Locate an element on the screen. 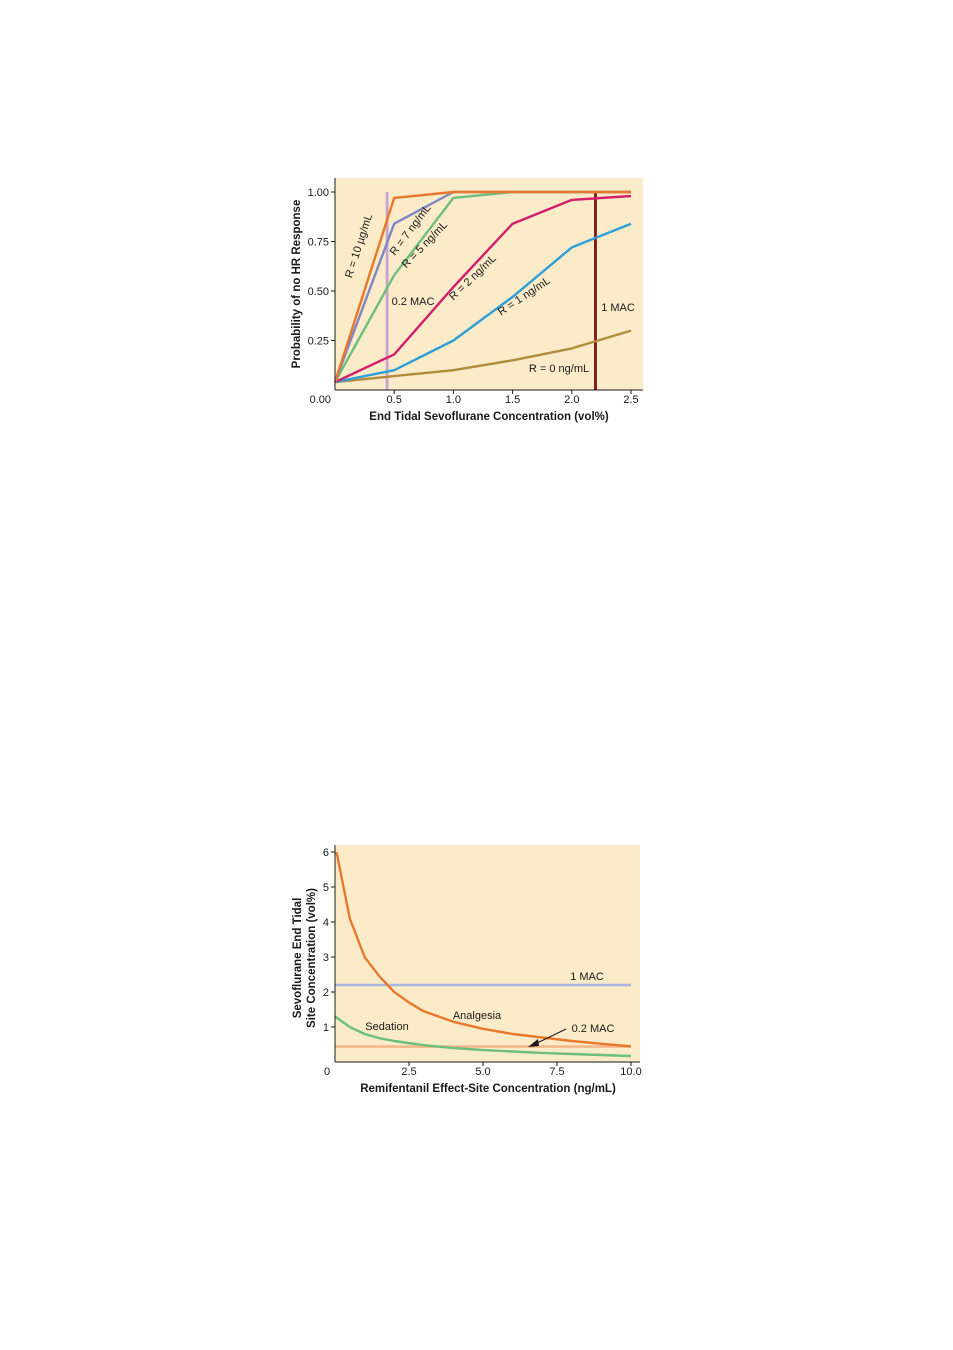 This screenshot has height=1350, width=953. chart-2-y-tick-label: 3 is located at coordinates (326, 958).